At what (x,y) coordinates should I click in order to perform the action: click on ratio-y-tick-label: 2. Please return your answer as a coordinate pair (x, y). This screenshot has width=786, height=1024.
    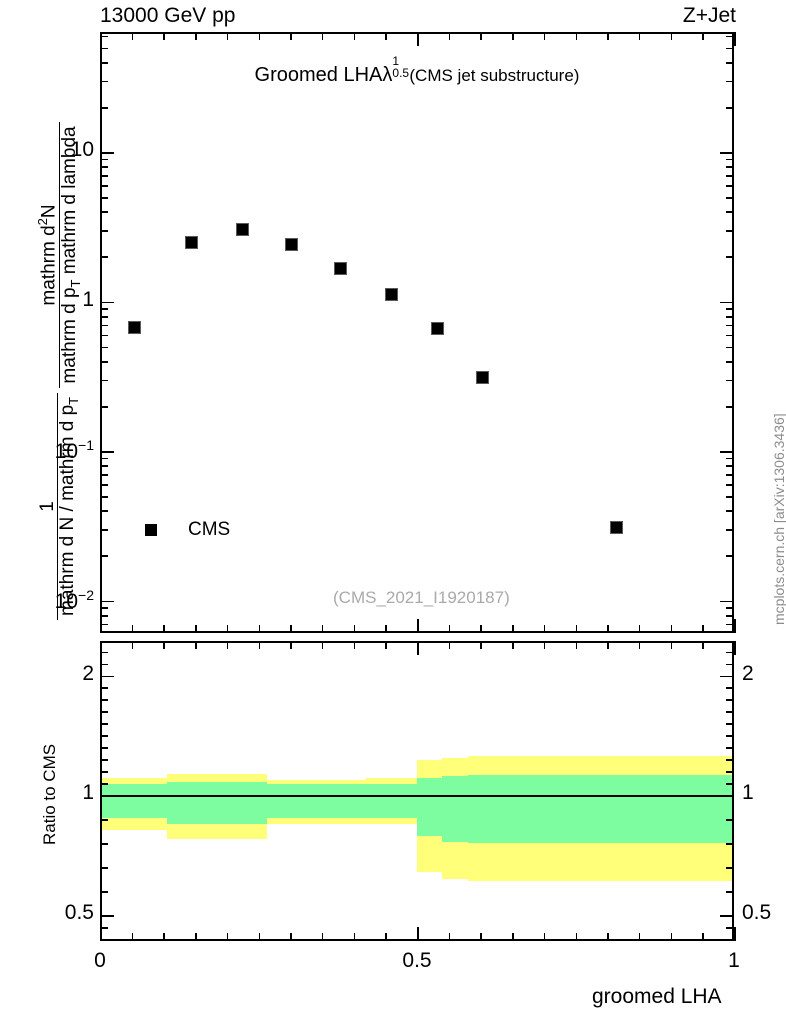
    Looking at the image, I should click on (88, 673).